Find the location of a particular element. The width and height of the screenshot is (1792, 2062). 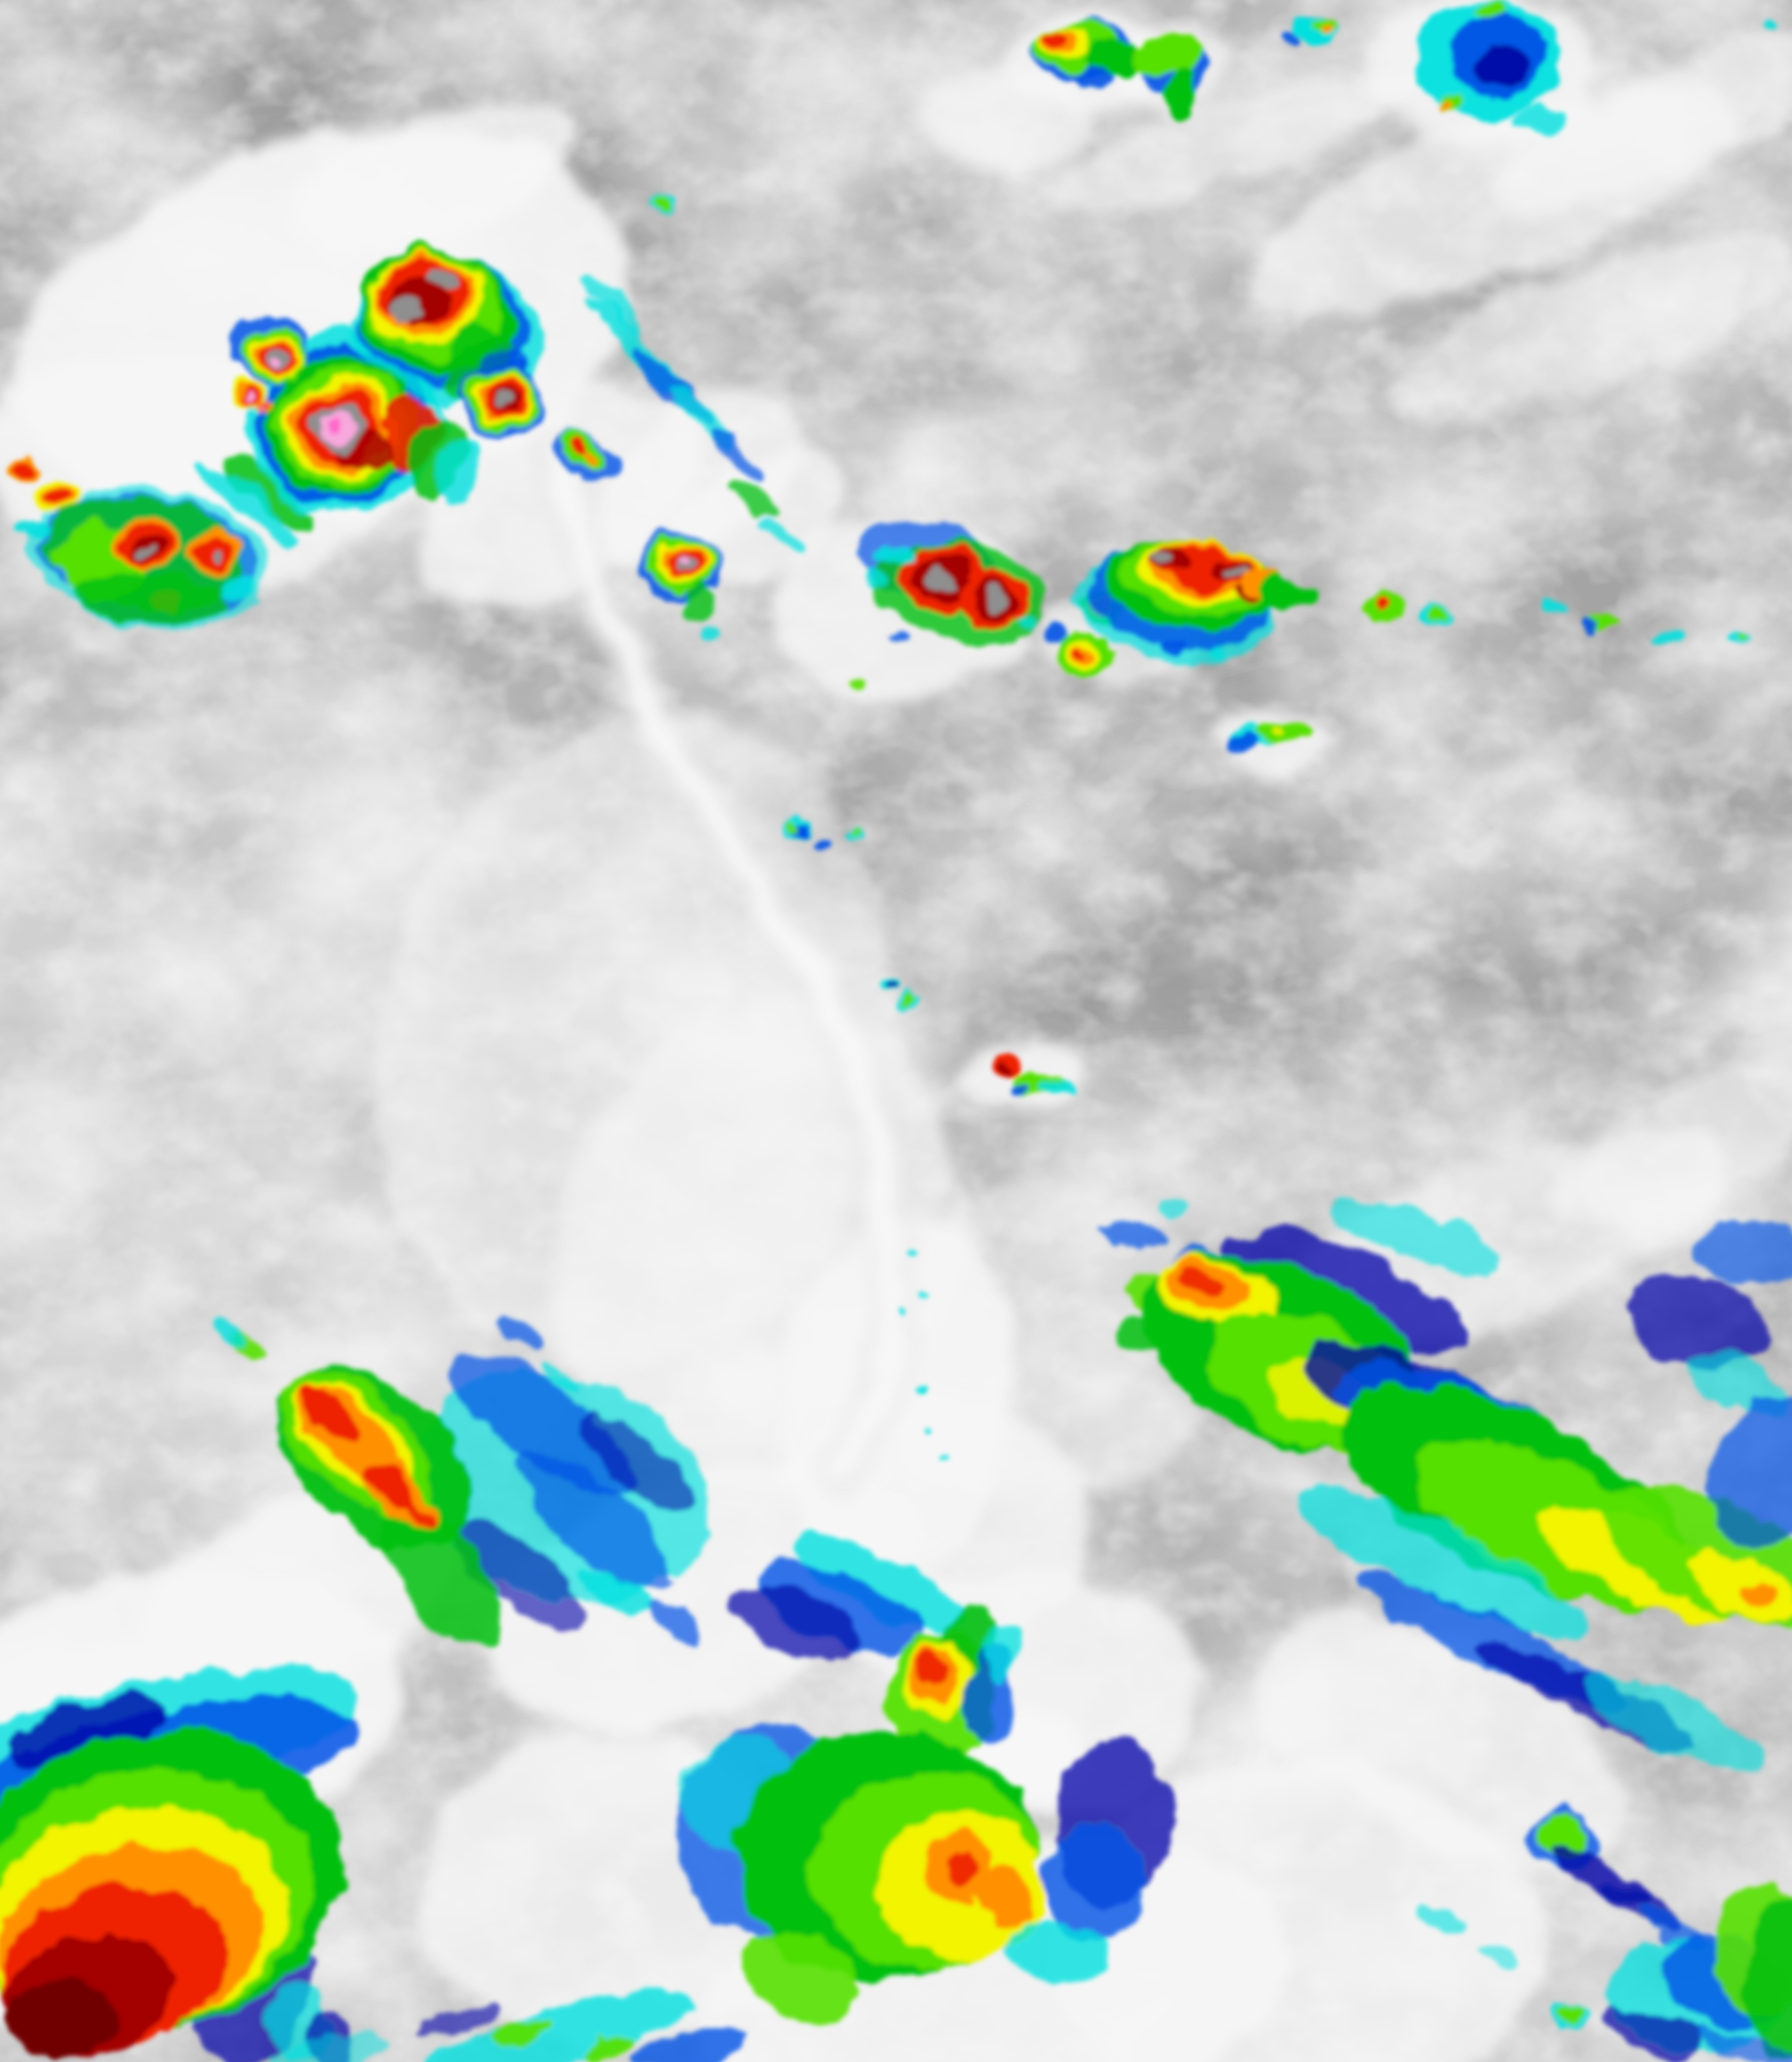

cloud-blob-yellow is located at coordinates (1278, 731).